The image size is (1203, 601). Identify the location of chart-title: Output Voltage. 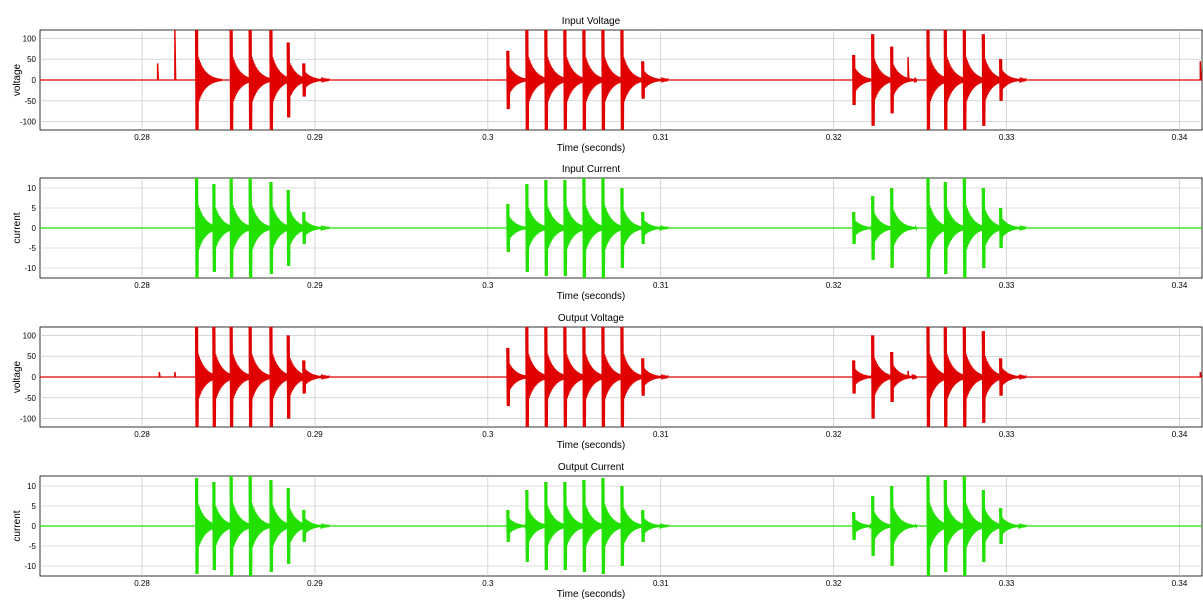
(591, 318).